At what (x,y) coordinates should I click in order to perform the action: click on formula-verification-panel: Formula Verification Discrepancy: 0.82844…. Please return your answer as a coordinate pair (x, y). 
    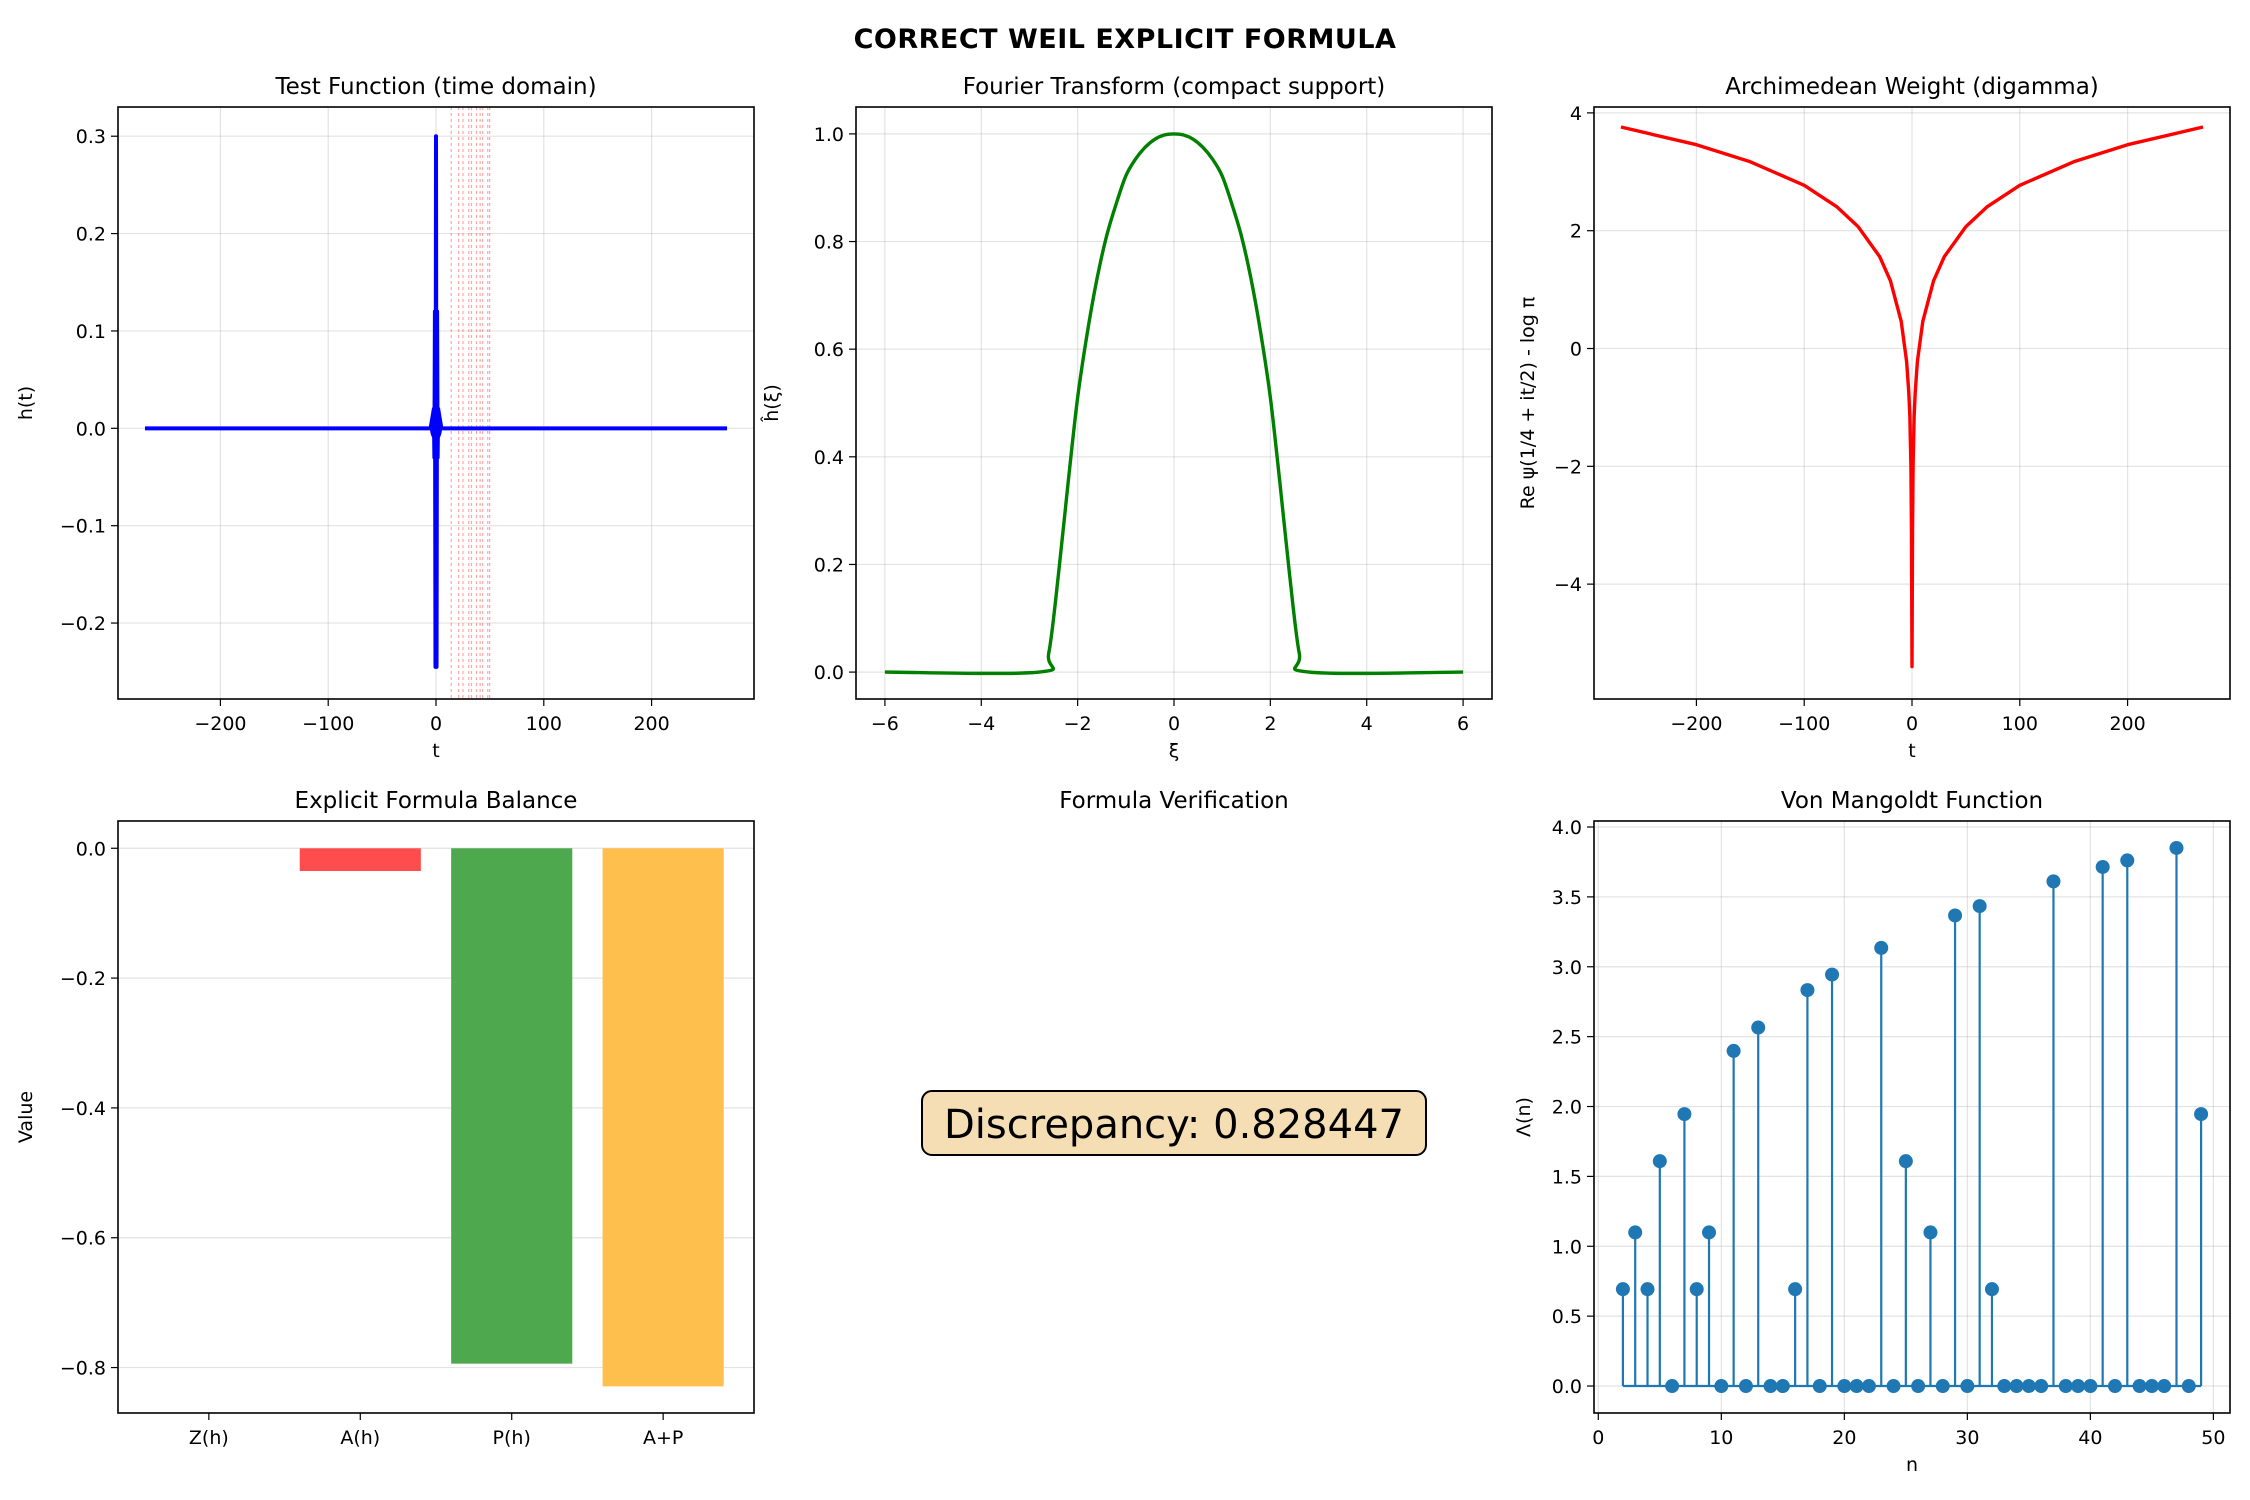
    Looking at the image, I should click on (1174, 972).